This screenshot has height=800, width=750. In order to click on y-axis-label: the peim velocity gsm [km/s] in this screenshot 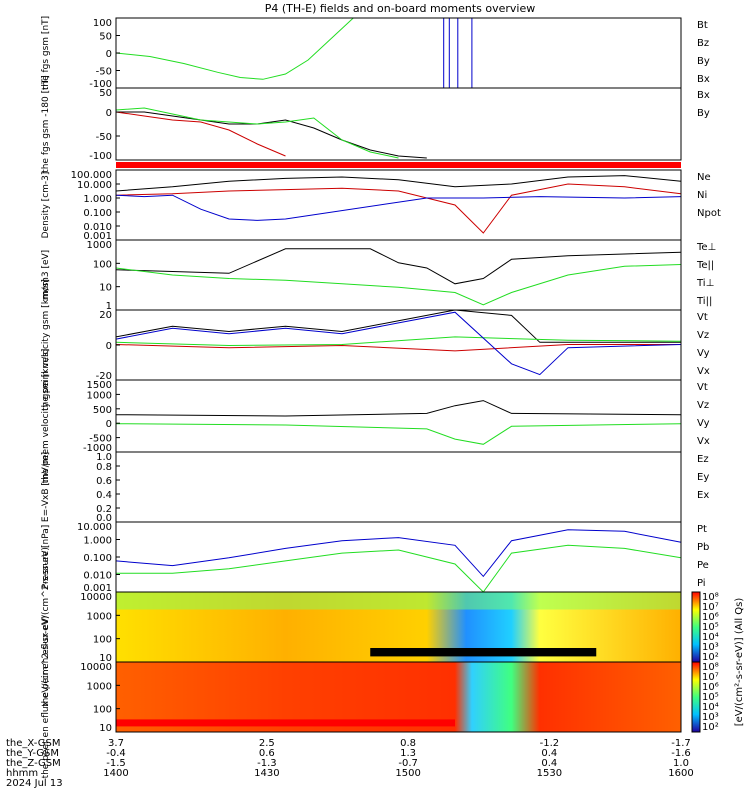, I will do `click(46, 345)`.